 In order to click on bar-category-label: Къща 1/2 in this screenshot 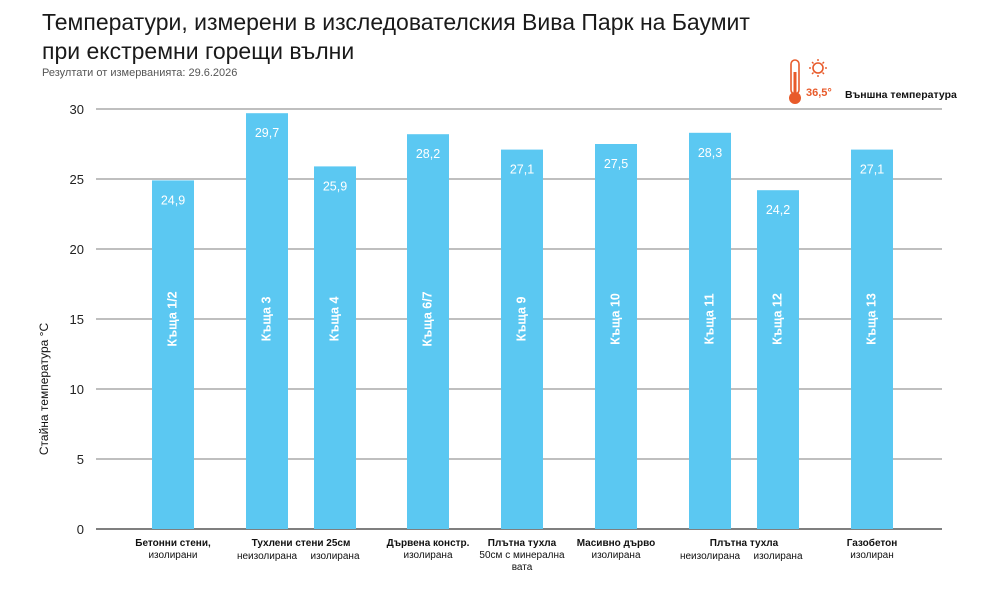, I will do `click(172, 318)`.